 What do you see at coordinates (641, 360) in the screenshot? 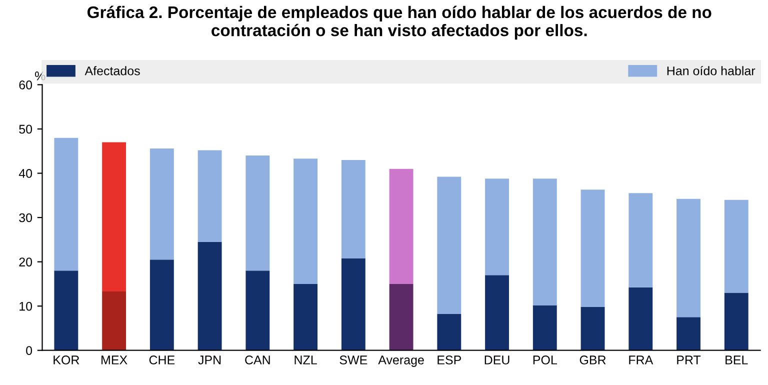
I see `x-tick-label: FRA` at bounding box center [641, 360].